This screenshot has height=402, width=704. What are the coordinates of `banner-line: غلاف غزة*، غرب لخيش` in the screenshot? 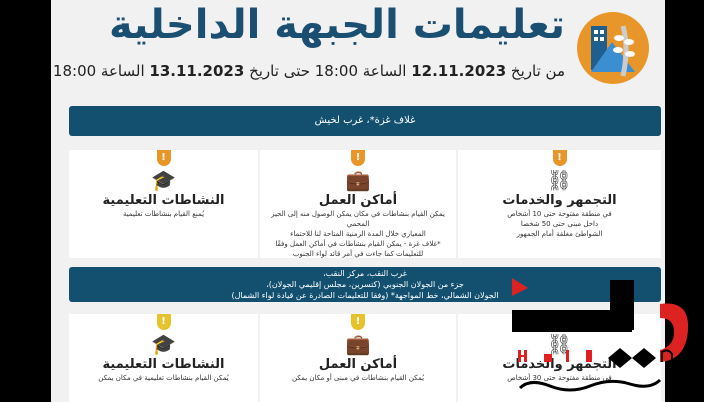 It's located at (365, 120).